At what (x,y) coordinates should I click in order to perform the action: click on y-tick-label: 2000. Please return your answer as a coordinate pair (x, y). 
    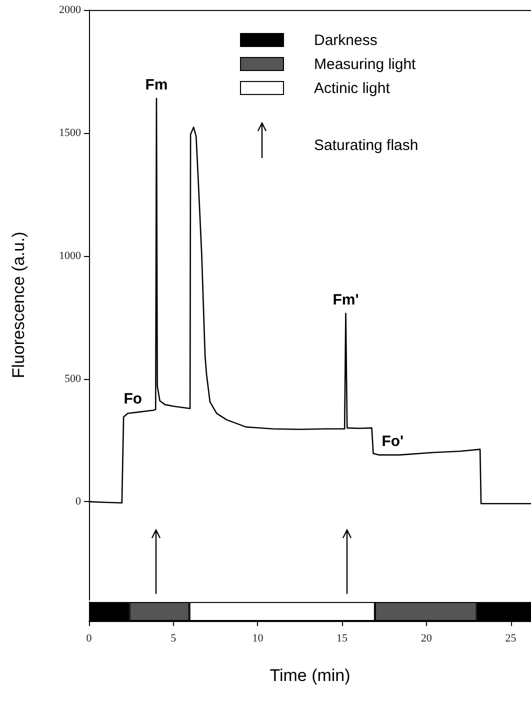
    Looking at the image, I should click on (70, 10).